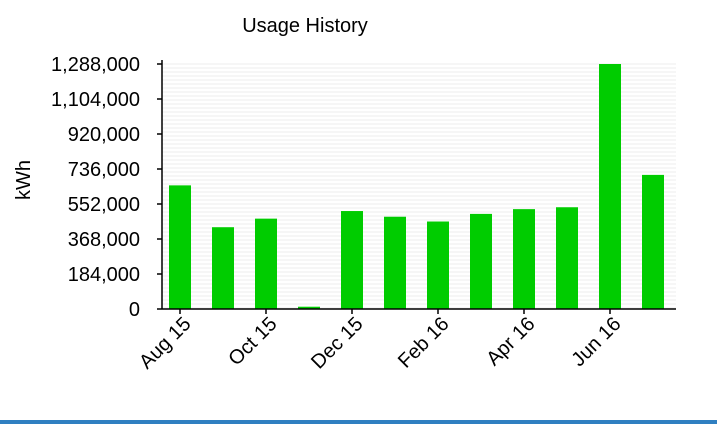  I want to click on x-tick-label: Feb 16, so click(424, 343).